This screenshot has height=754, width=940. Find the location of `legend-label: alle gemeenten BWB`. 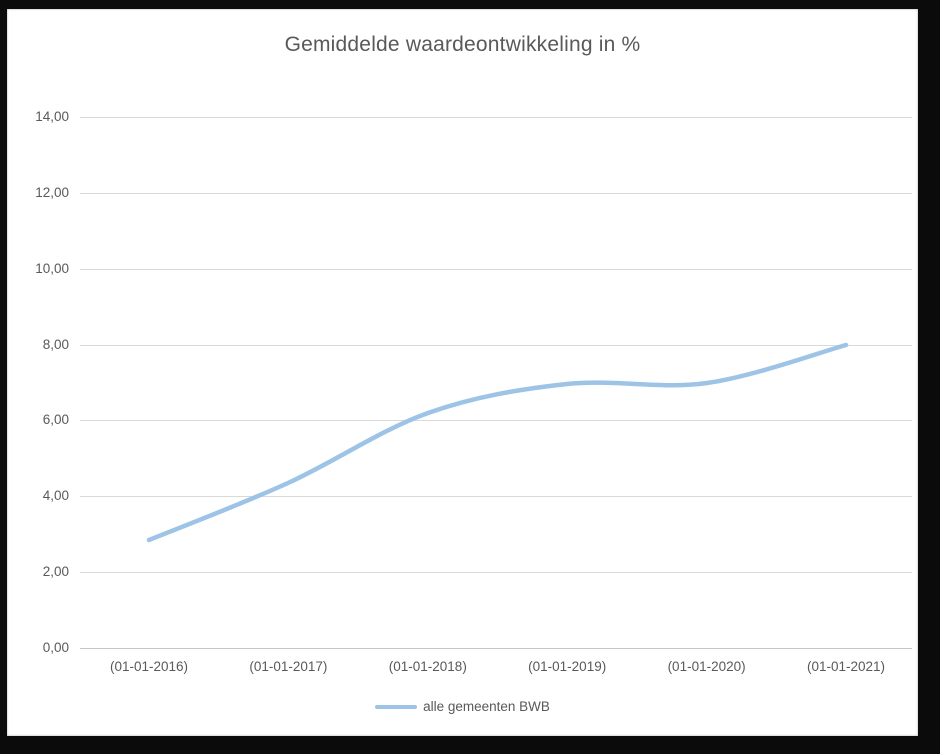

legend-label: alle gemeenten BWB is located at coordinates (486, 706).